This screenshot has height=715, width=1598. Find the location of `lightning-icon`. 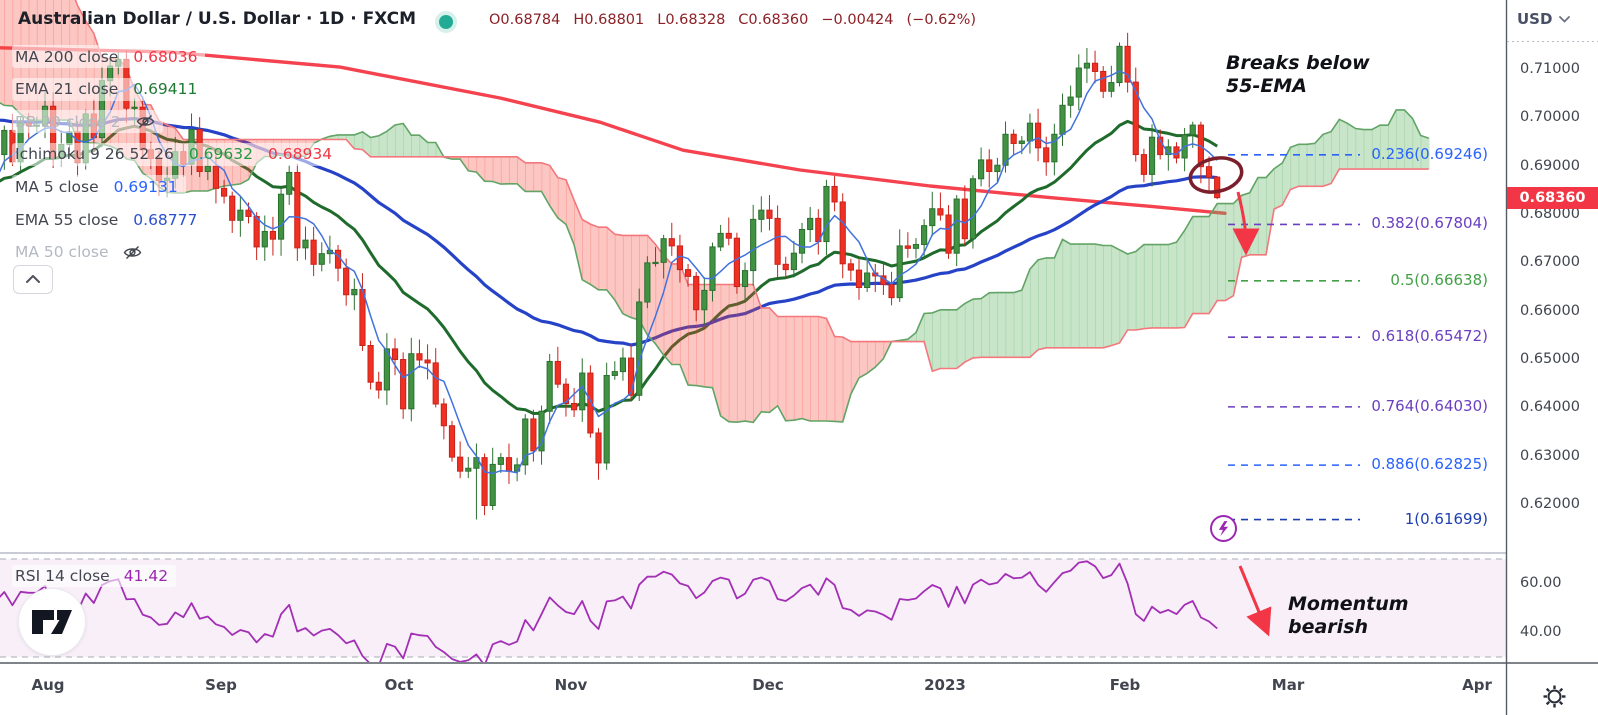

lightning-icon is located at coordinates (1223, 528).